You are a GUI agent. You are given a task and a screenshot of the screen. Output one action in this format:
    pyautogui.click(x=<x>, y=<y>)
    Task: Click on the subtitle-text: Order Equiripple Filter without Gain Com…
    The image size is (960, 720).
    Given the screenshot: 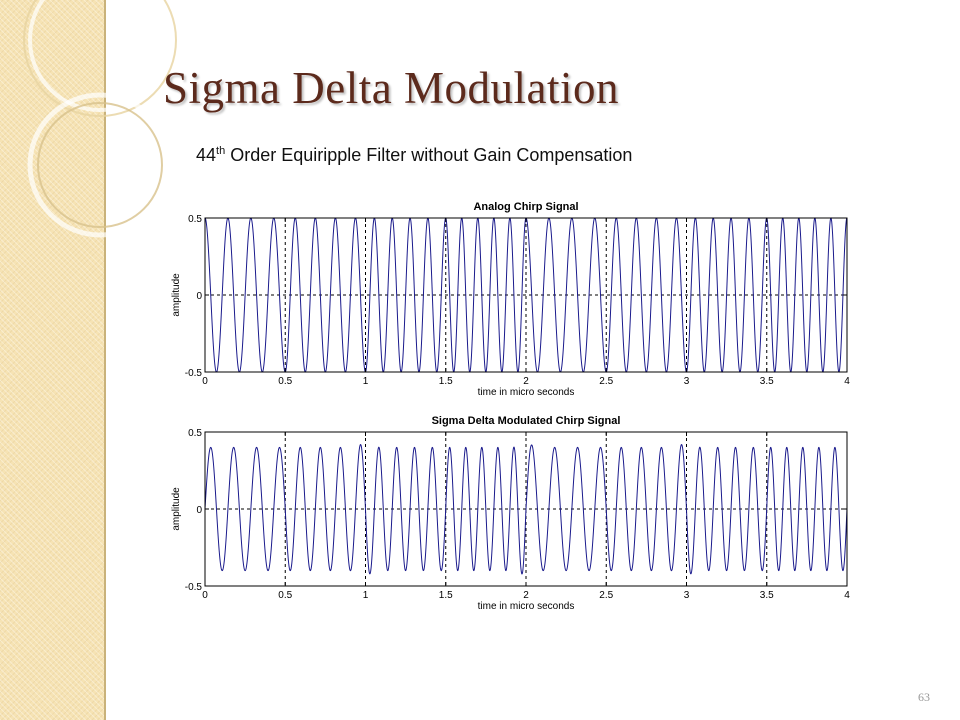 What is the action you would take?
    pyautogui.click(x=429, y=155)
    